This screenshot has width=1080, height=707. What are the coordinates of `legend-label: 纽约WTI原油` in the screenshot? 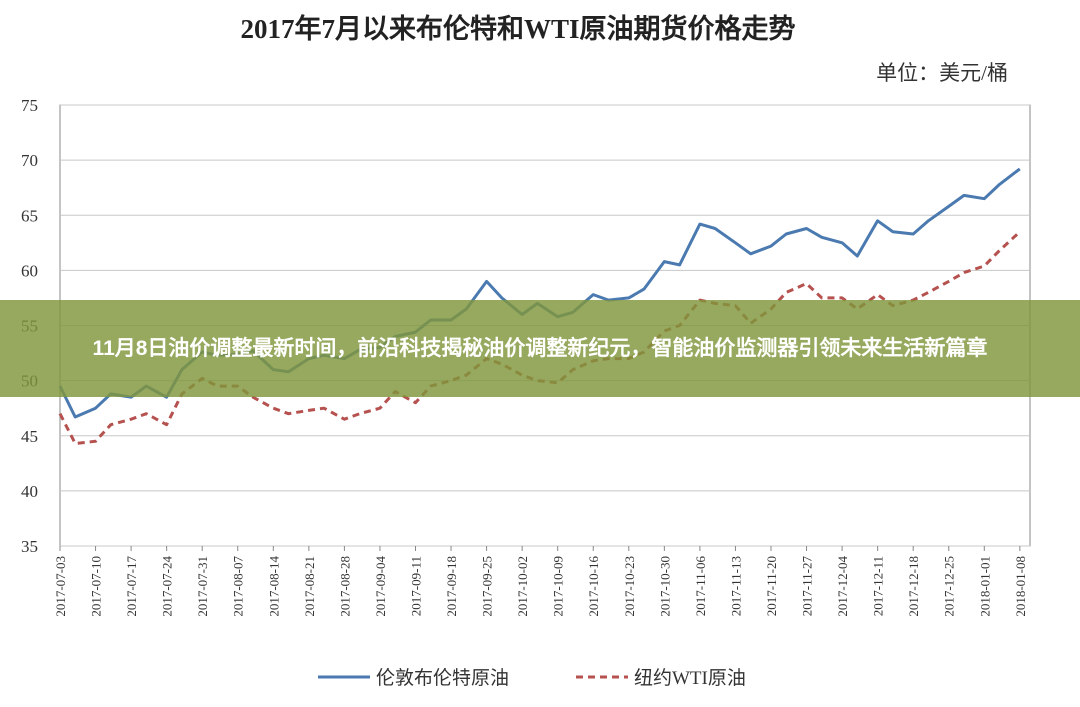 It's located at (690, 678).